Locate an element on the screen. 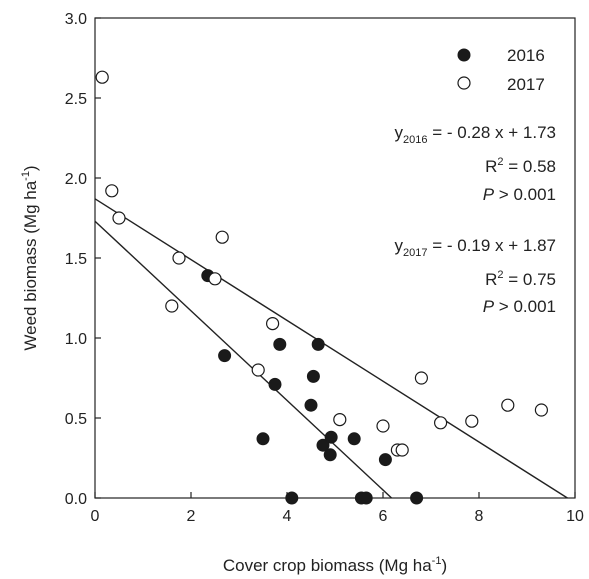 The height and width of the screenshot is (579, 589). y-tick-label: 0.0 is located at coordinates (76, 499).